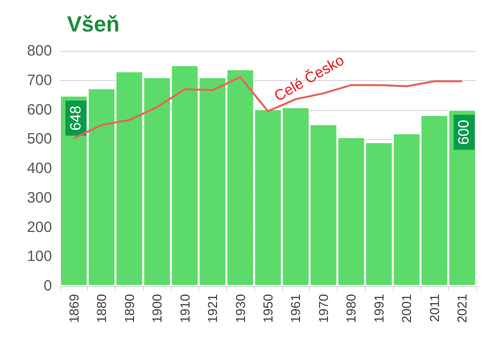 The width and height of the screenshot is (492, 343). I want to click on x-tick-label: 1950, so click(268, 308).